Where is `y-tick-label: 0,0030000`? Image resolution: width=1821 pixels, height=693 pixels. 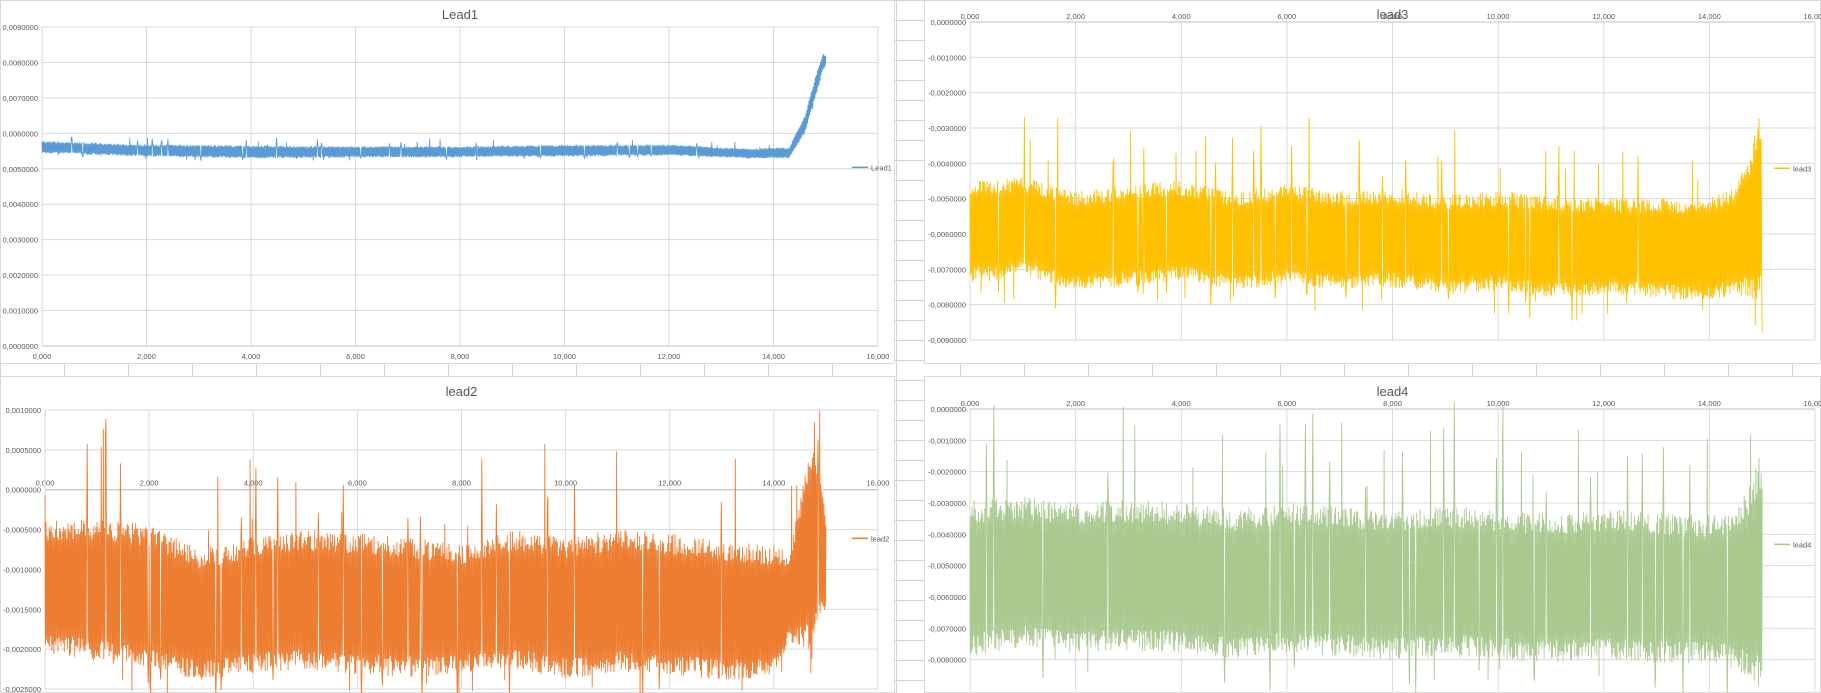
y-tick-label: 0,0030000 is located at coordinates (20, 240).